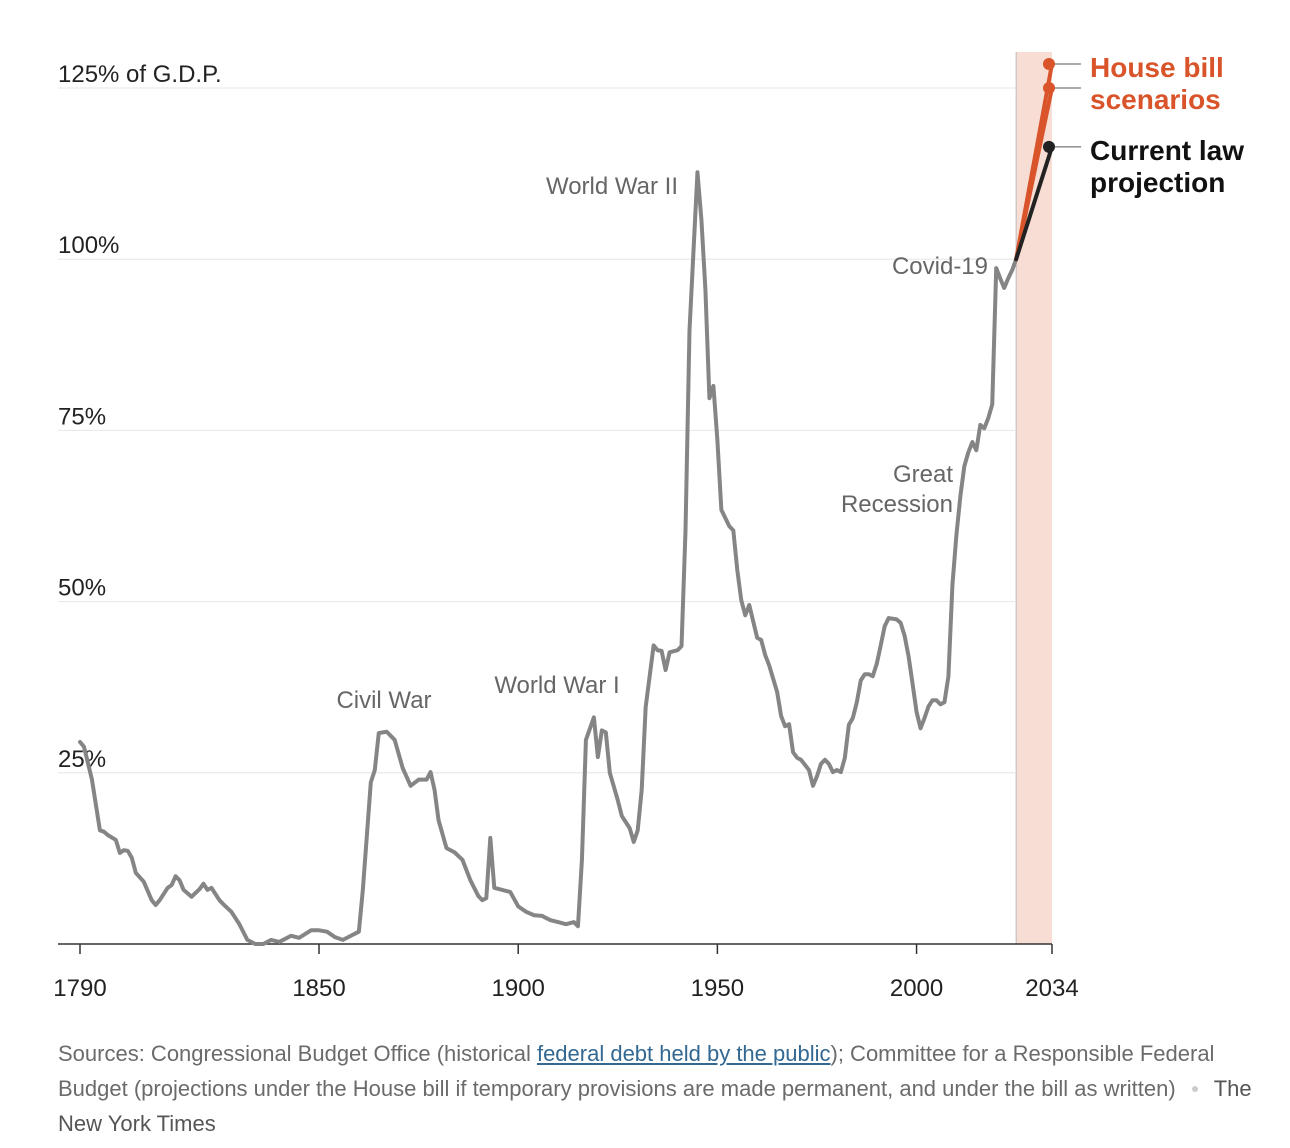 The image size is (1290, 1148). I want to click on x-tick-label: 2000, so click(916, 988).